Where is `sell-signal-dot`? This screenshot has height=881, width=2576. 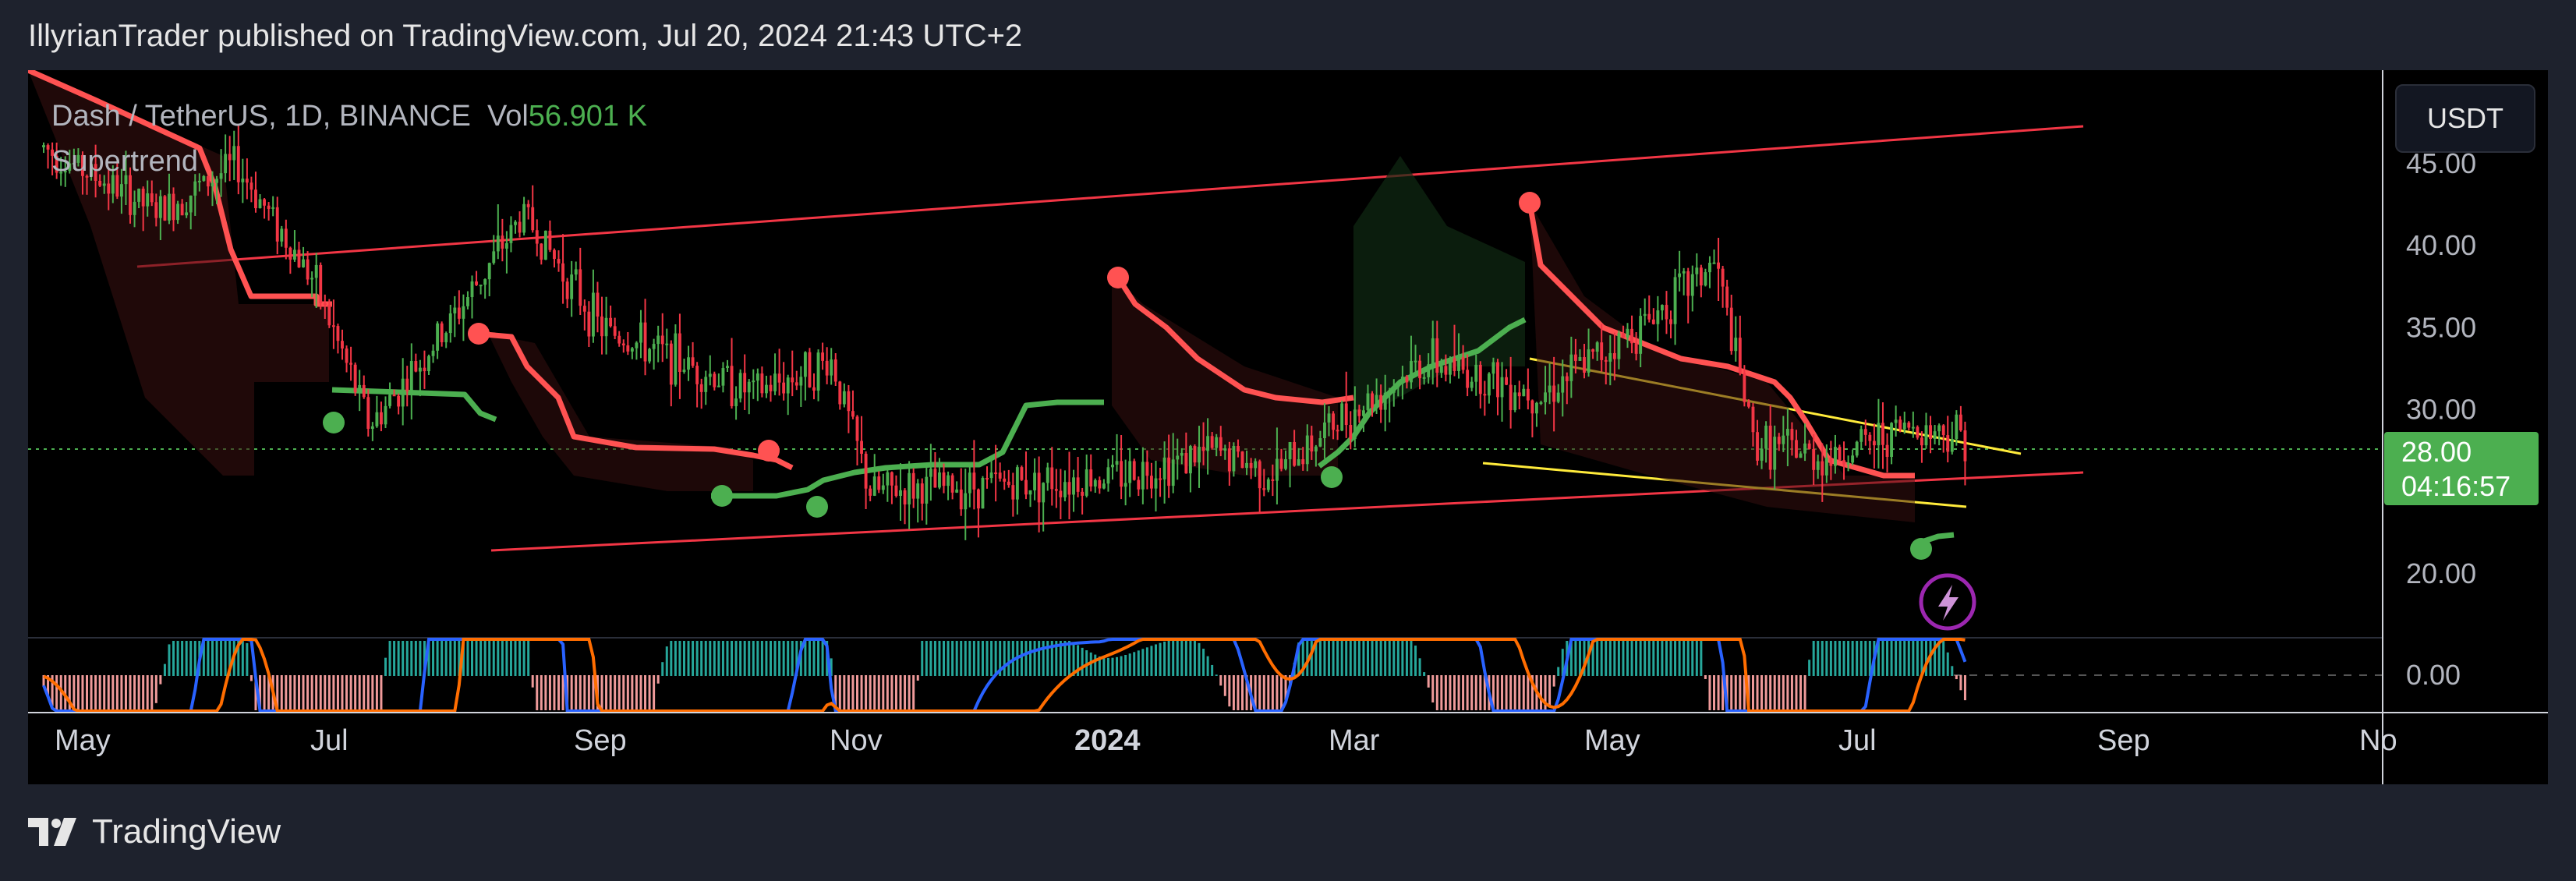
sell-signal-dot is located at coordinates (1530, 203).